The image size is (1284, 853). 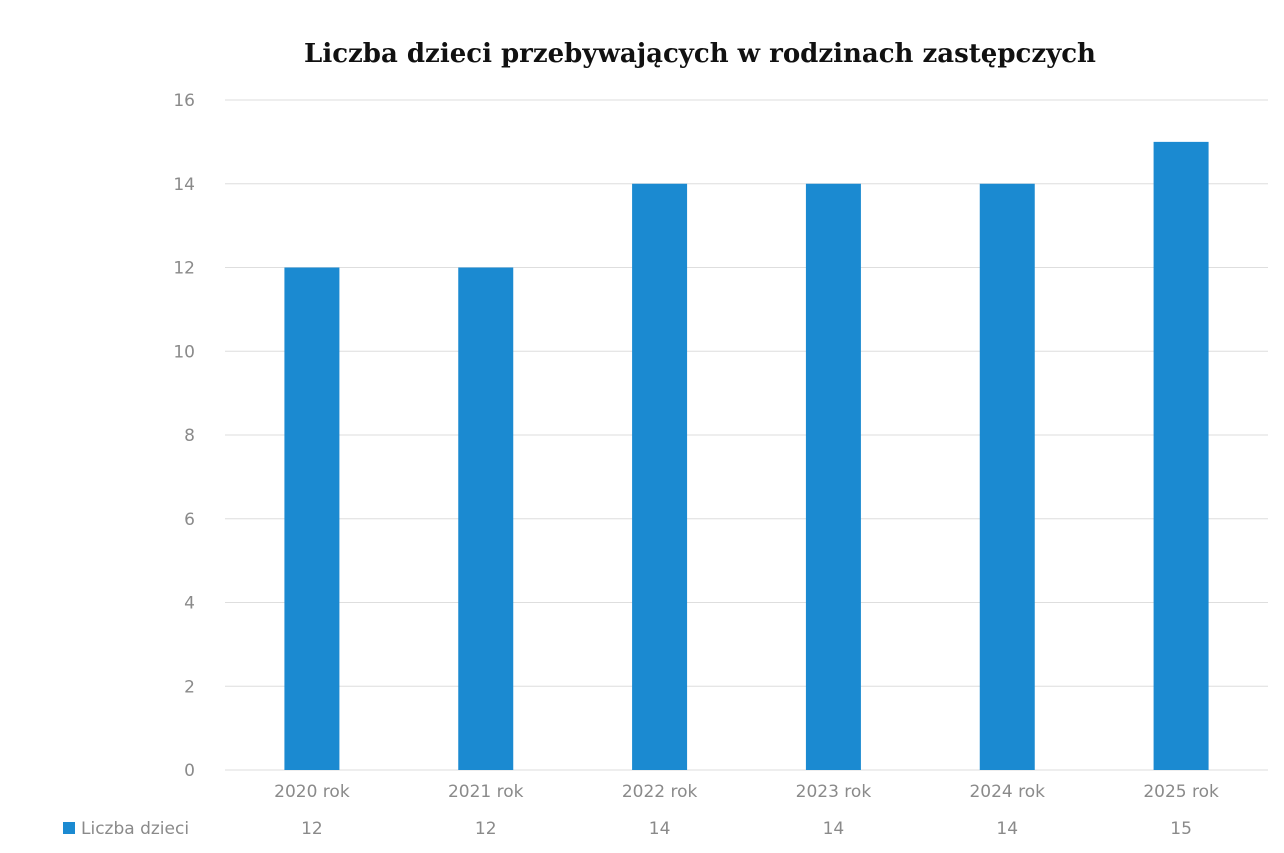 What do you see at coordinates (184, 352) in the screenshot?
I see `y-tick-label: 10` at bounding box center [184, 352].